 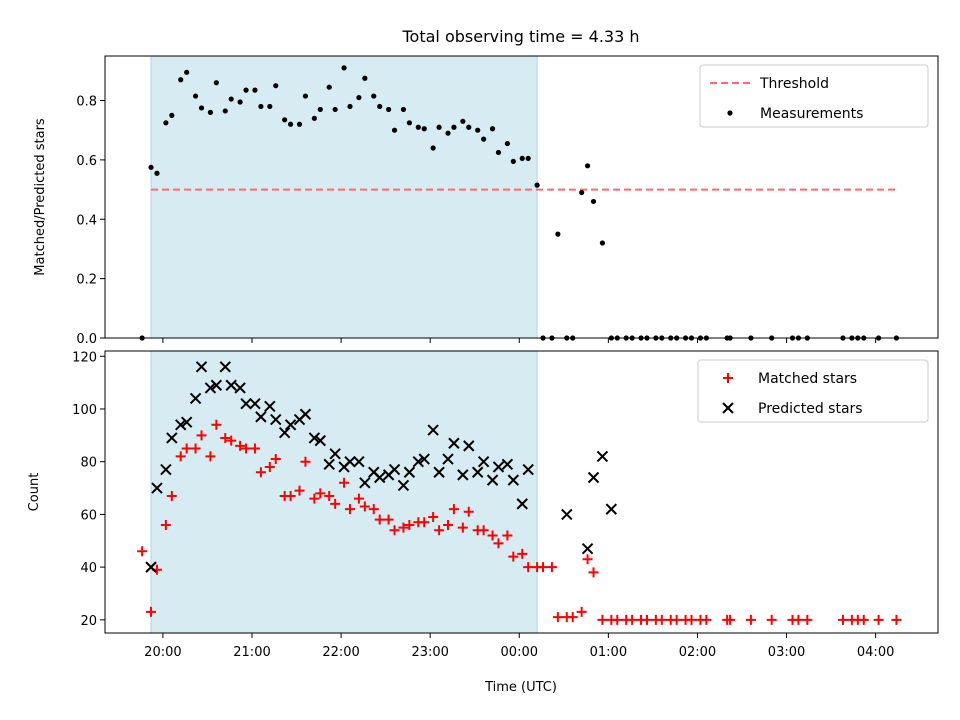 I want to click on y-tick-label: 0.6, so click(x=86, y=161).